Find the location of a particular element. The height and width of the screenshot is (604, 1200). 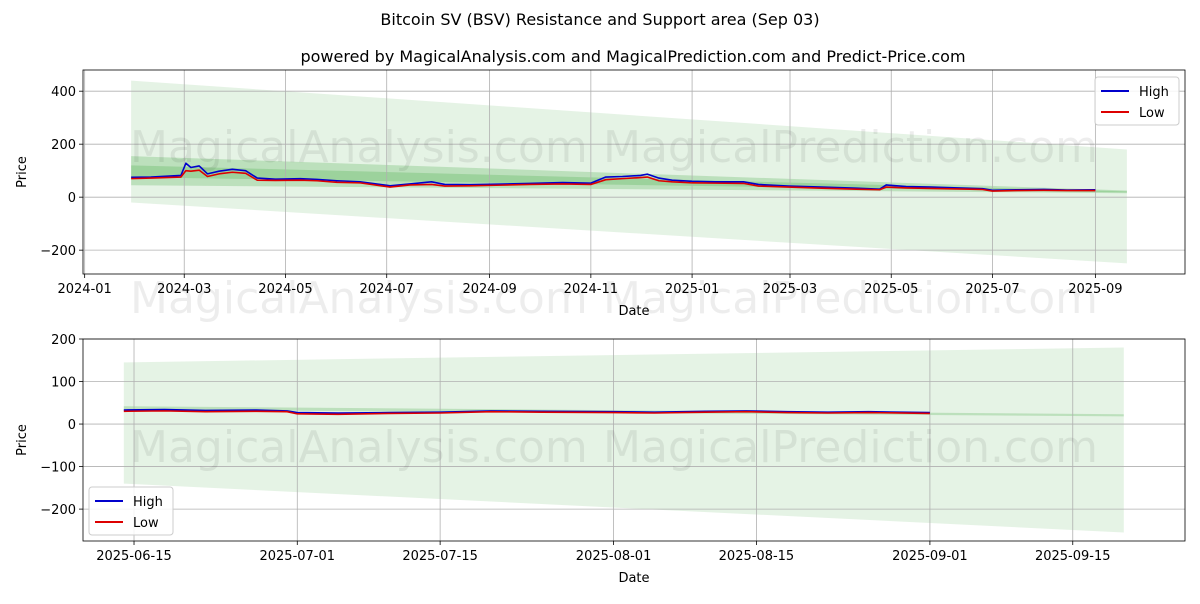

x-tick-label: 2025-09 is located at coordinates (1095, 289).